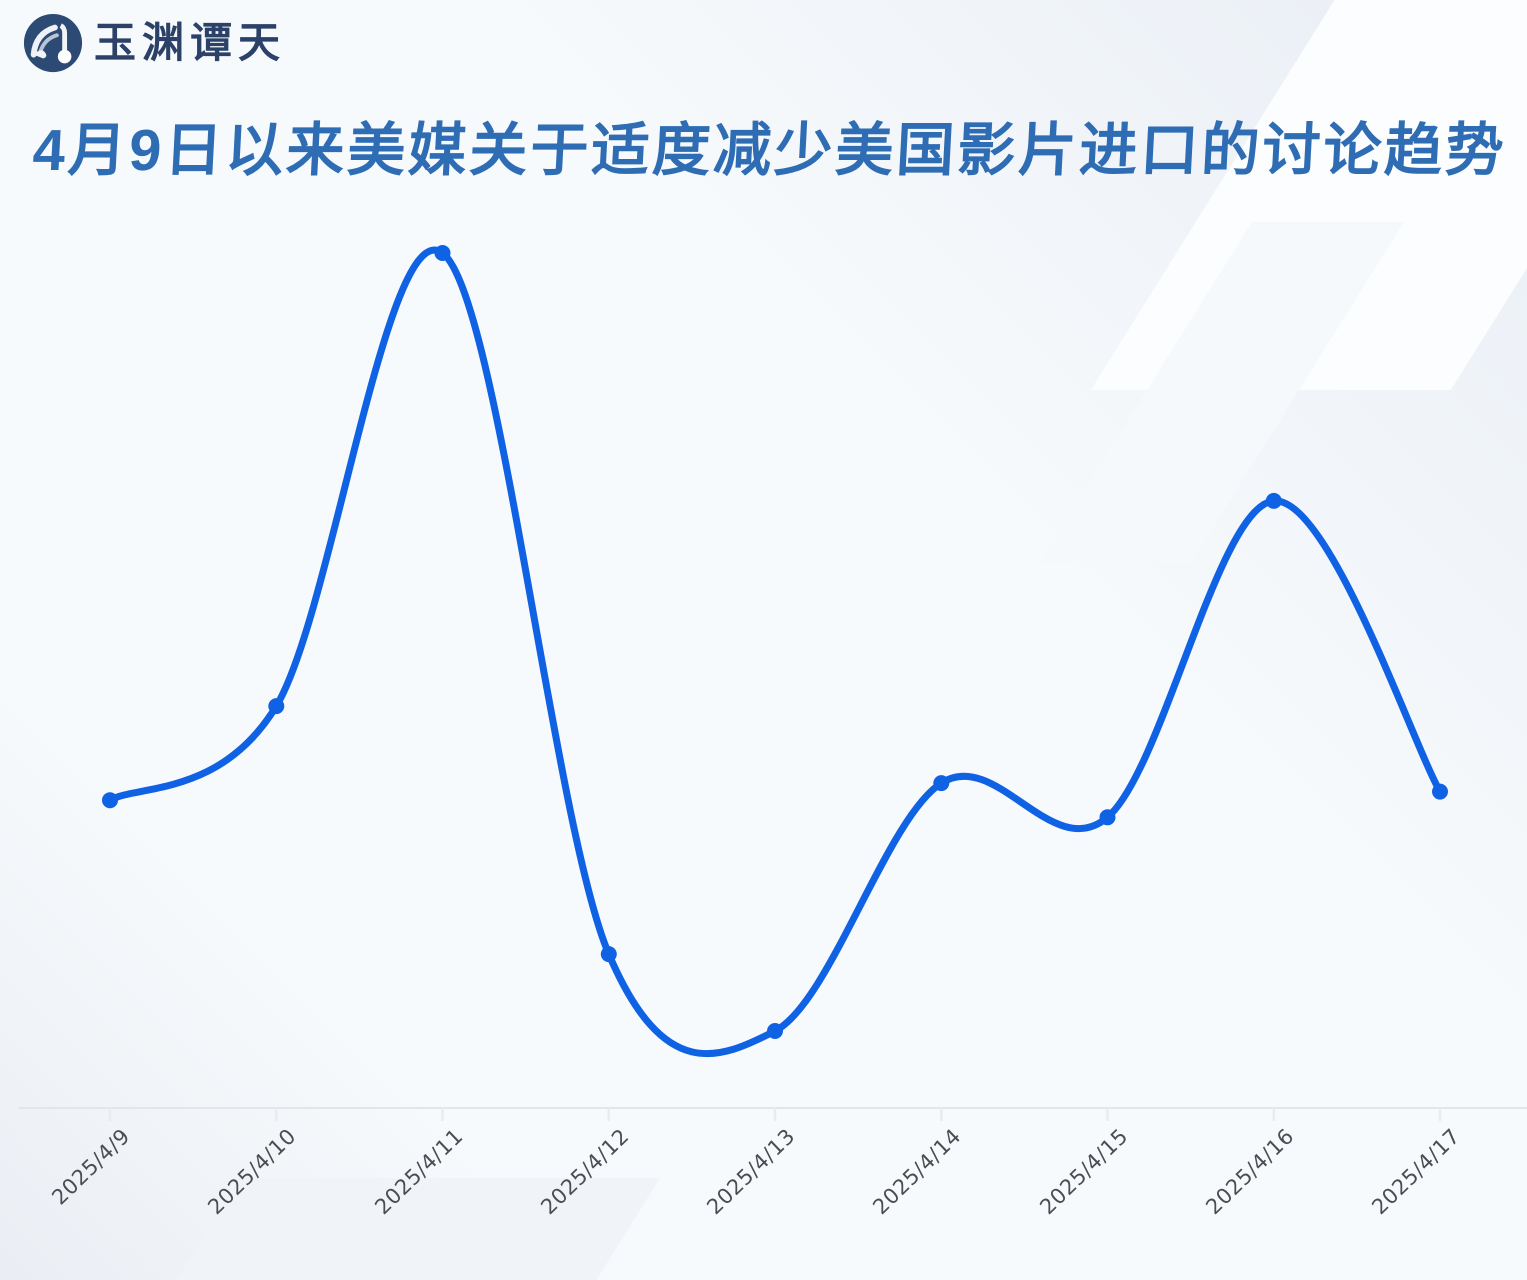 This screenshot has height=1280, width=1527. I want to click on brand-logo: 玉渊谭天, so click(154, 43).